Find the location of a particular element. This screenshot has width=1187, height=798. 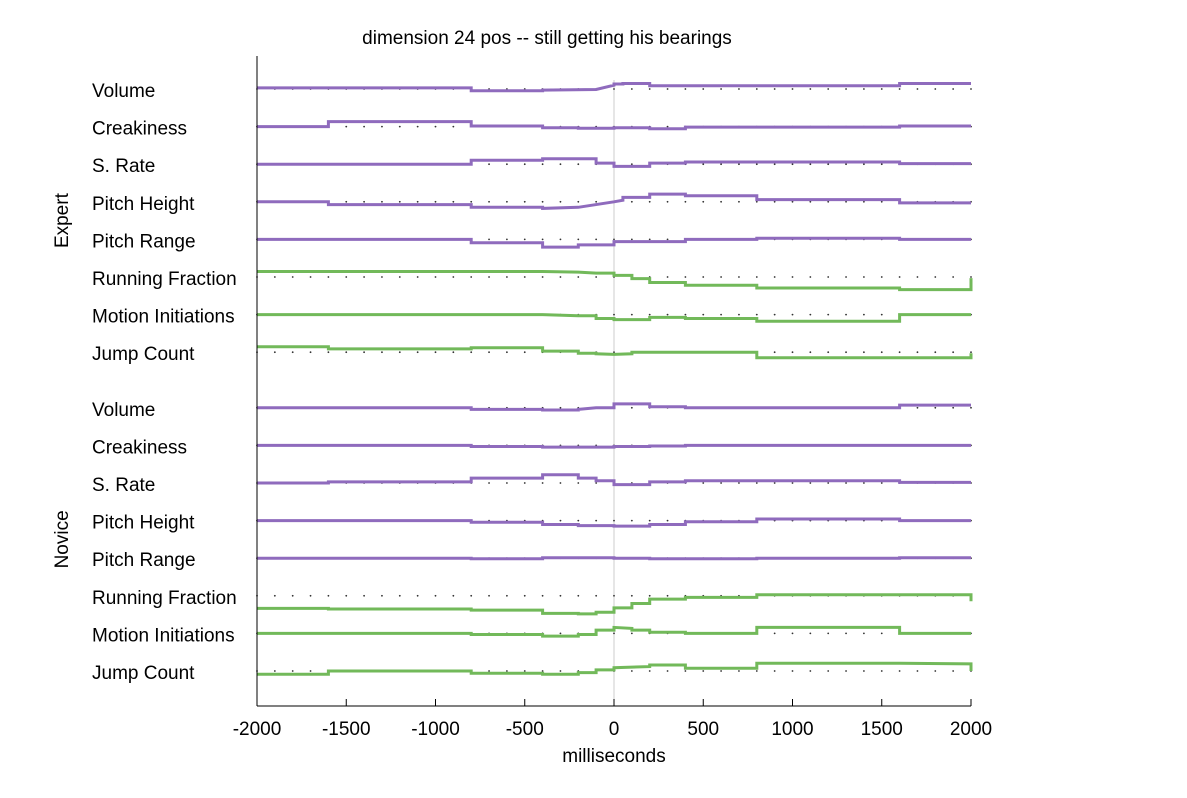

row-label: Pitch Range is located at coordinates (144, 241).